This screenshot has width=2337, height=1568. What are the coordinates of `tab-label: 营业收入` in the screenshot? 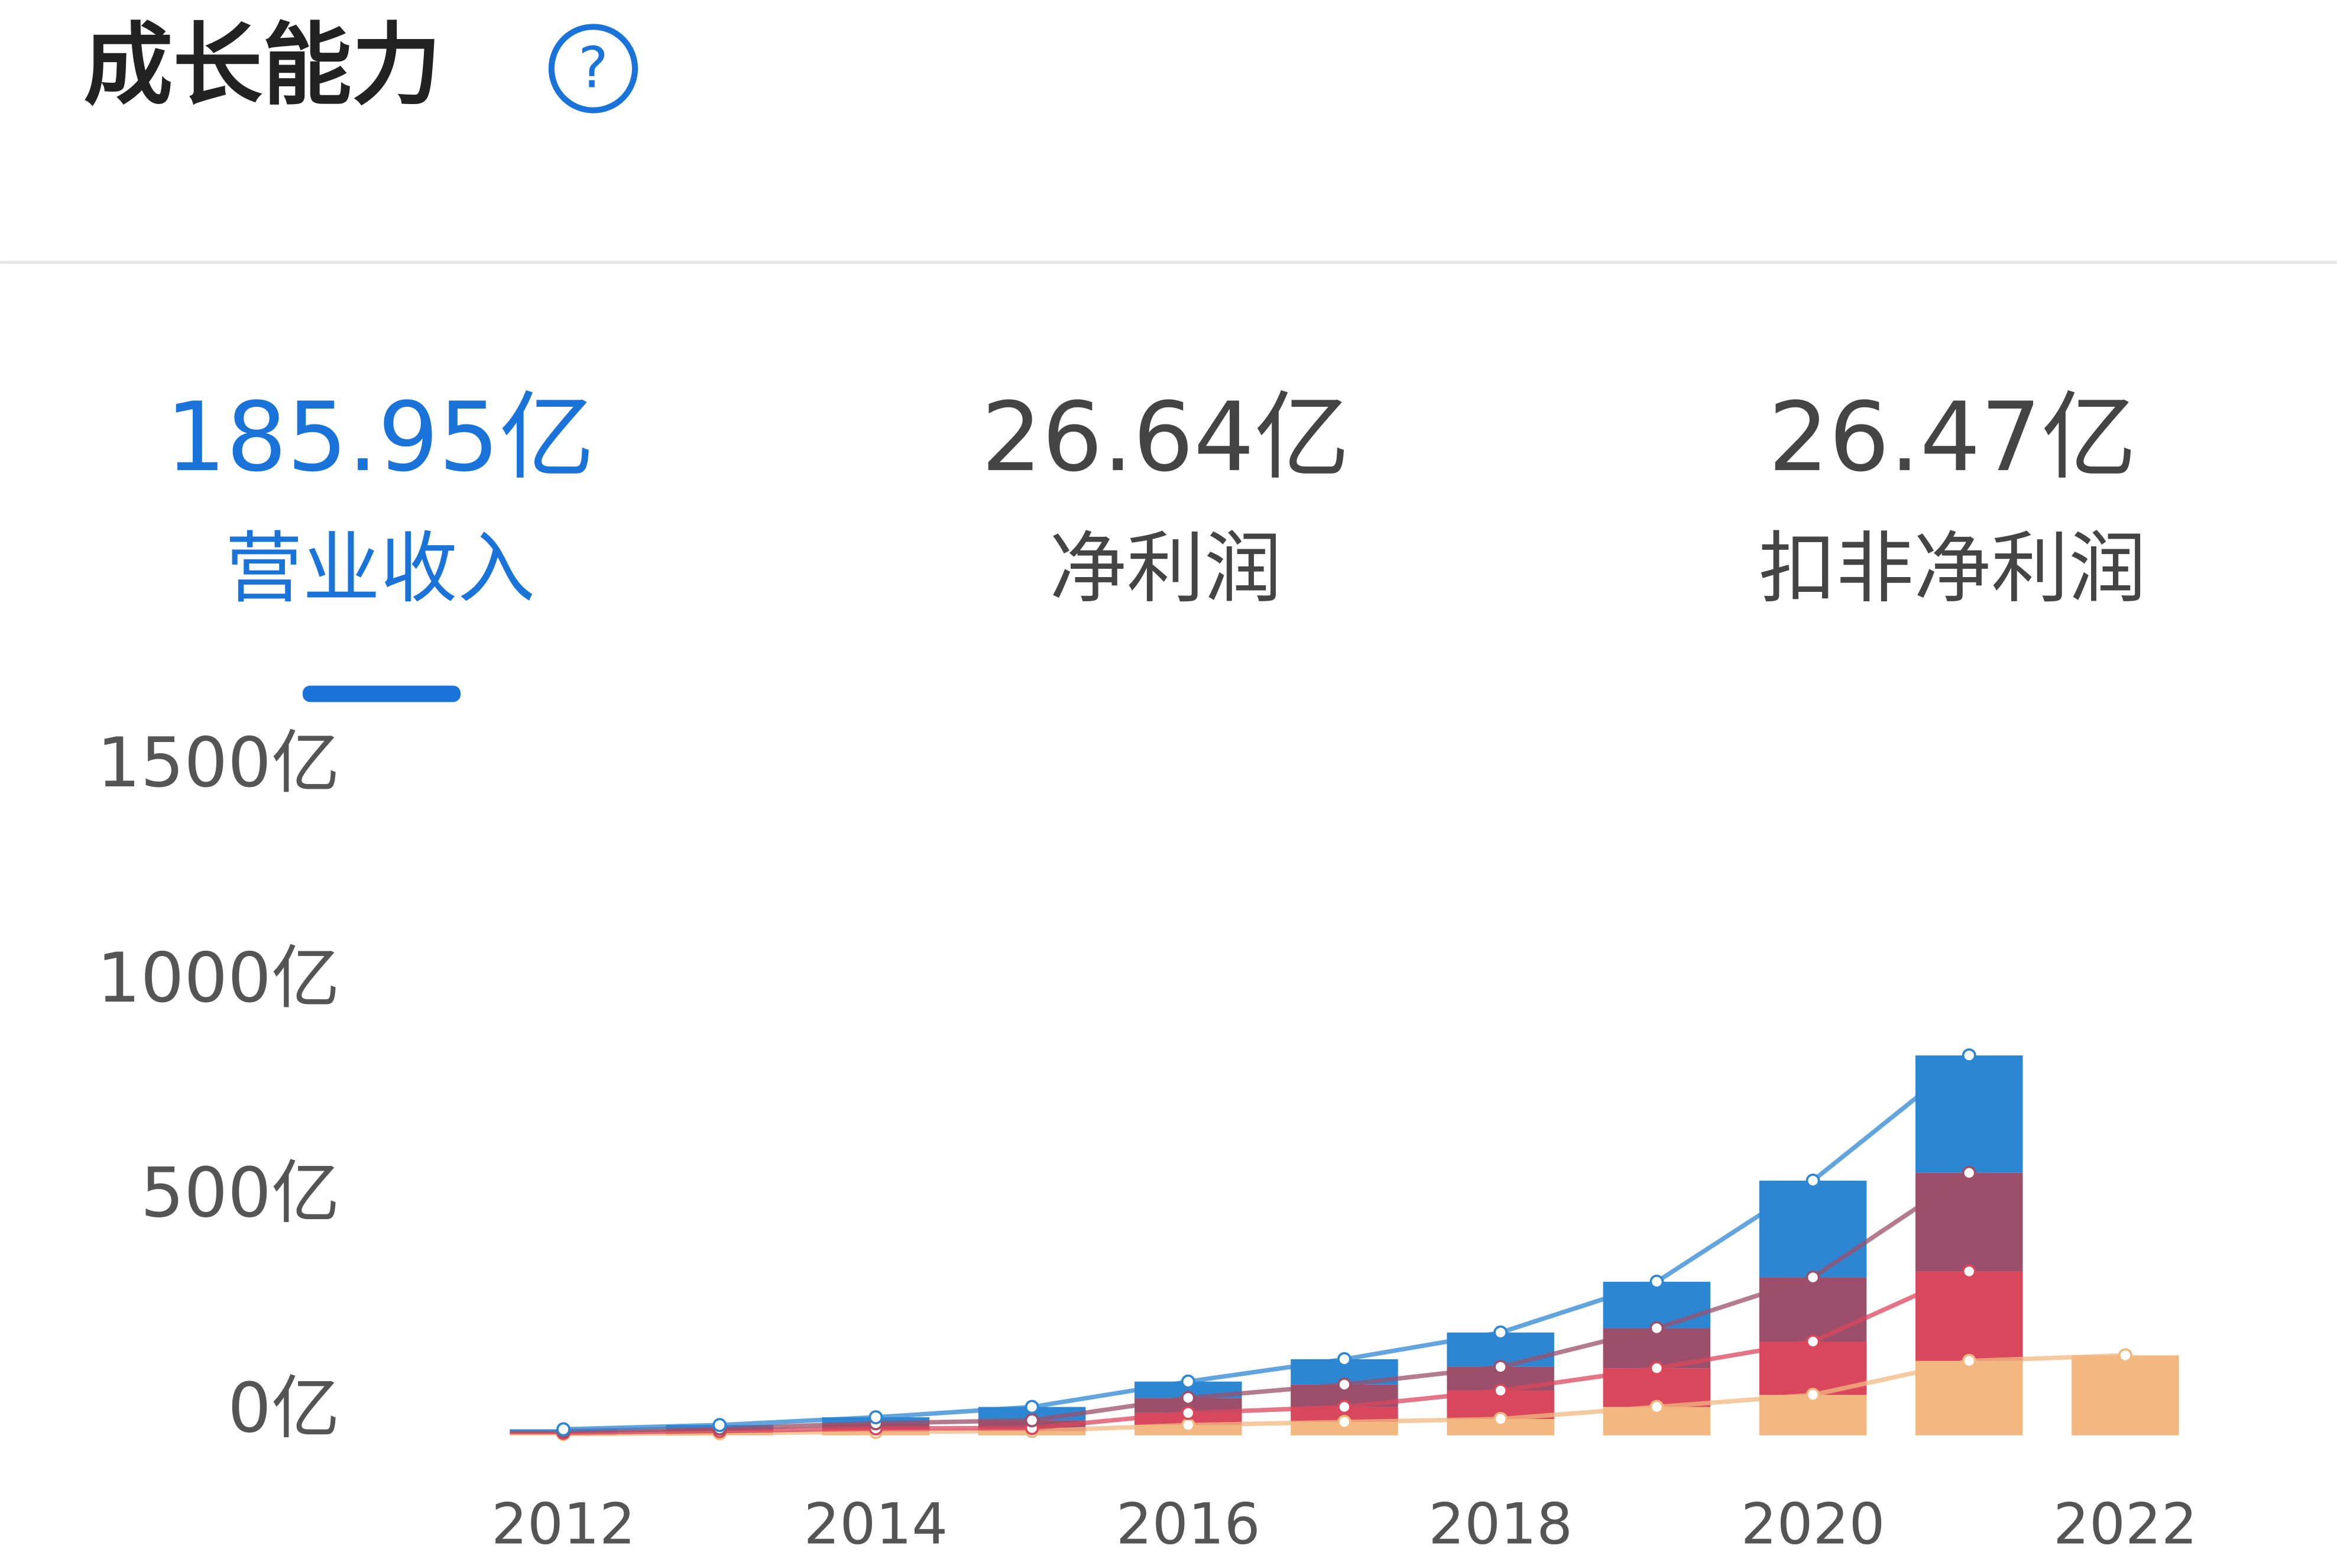 It's located at (380, 568).